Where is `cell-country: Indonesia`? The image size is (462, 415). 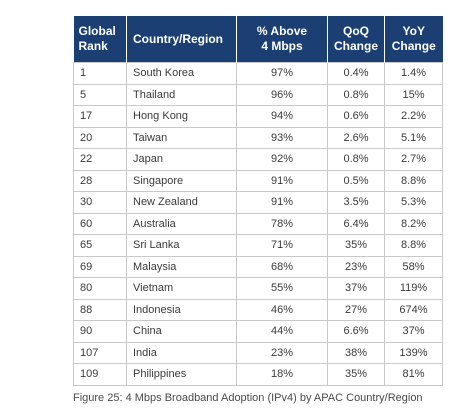 cell-country: Indonesia is located at coordinates (181, 309).